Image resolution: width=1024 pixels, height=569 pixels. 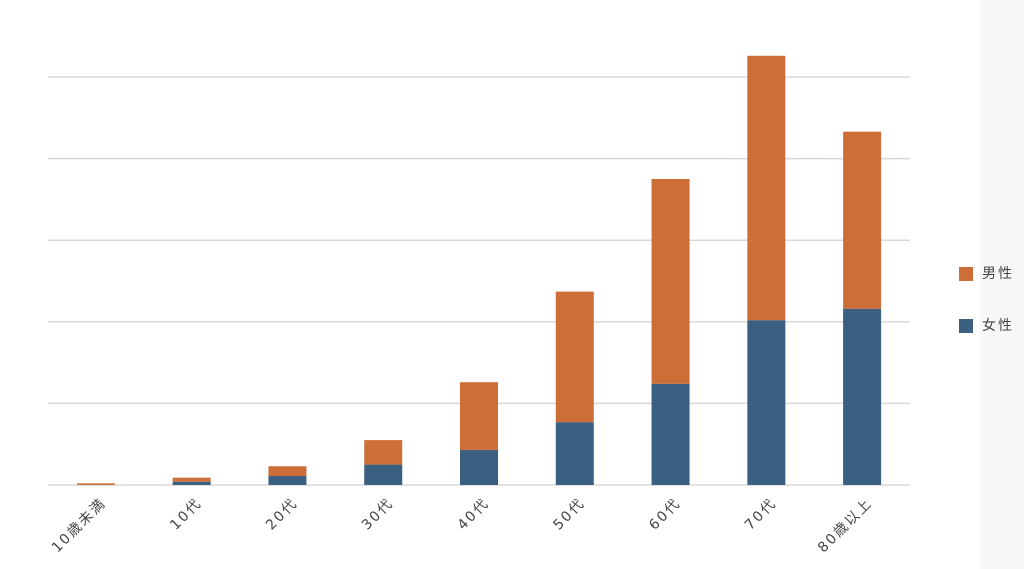 I want to click on x-tick-label: 50代, so click(x=569, y=514).